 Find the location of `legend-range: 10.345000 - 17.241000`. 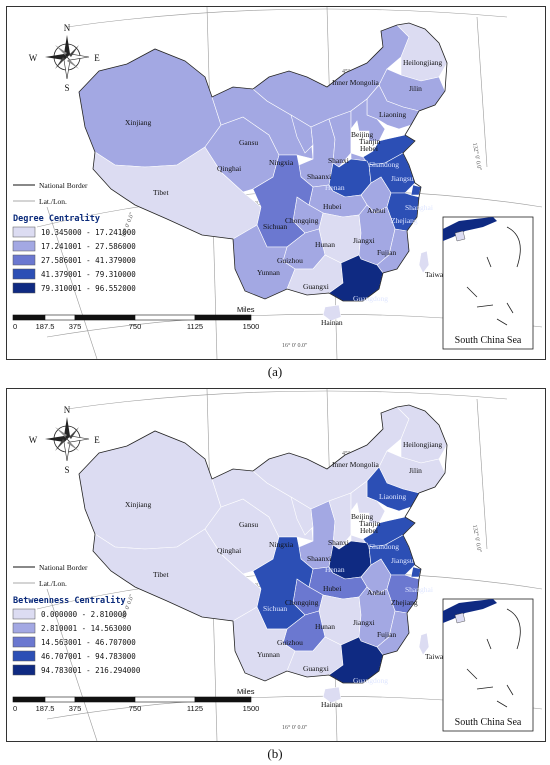

legend-range: 10.345000 - 17.241000 is located at coordinates (88, 232).